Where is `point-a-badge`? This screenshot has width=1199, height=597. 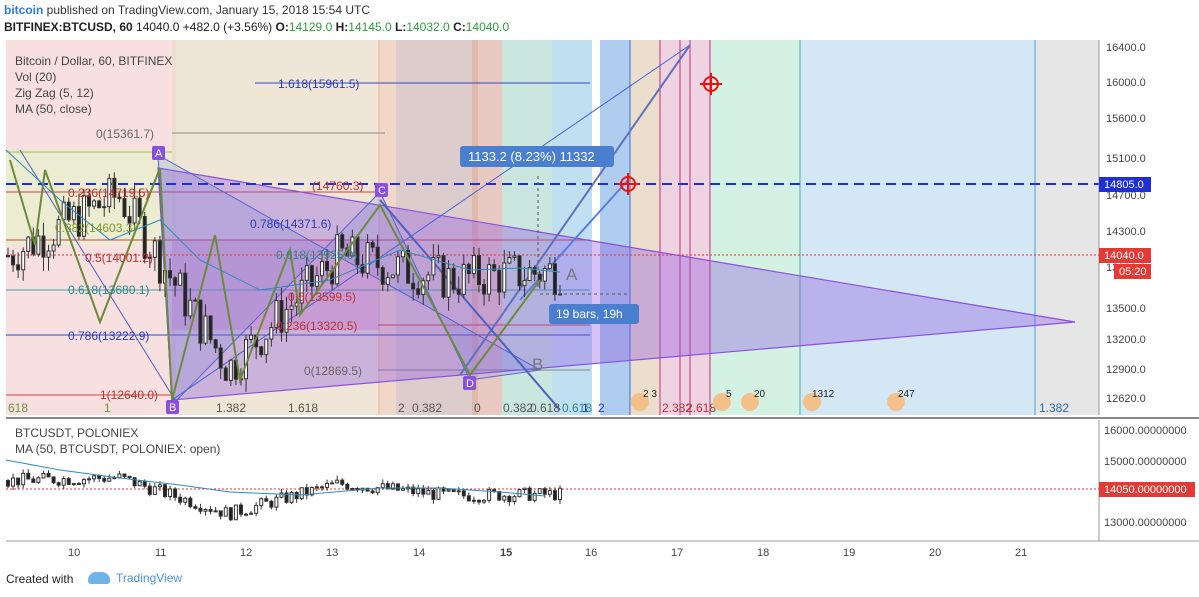
point-a-badge is located at coordinates (158, 153).